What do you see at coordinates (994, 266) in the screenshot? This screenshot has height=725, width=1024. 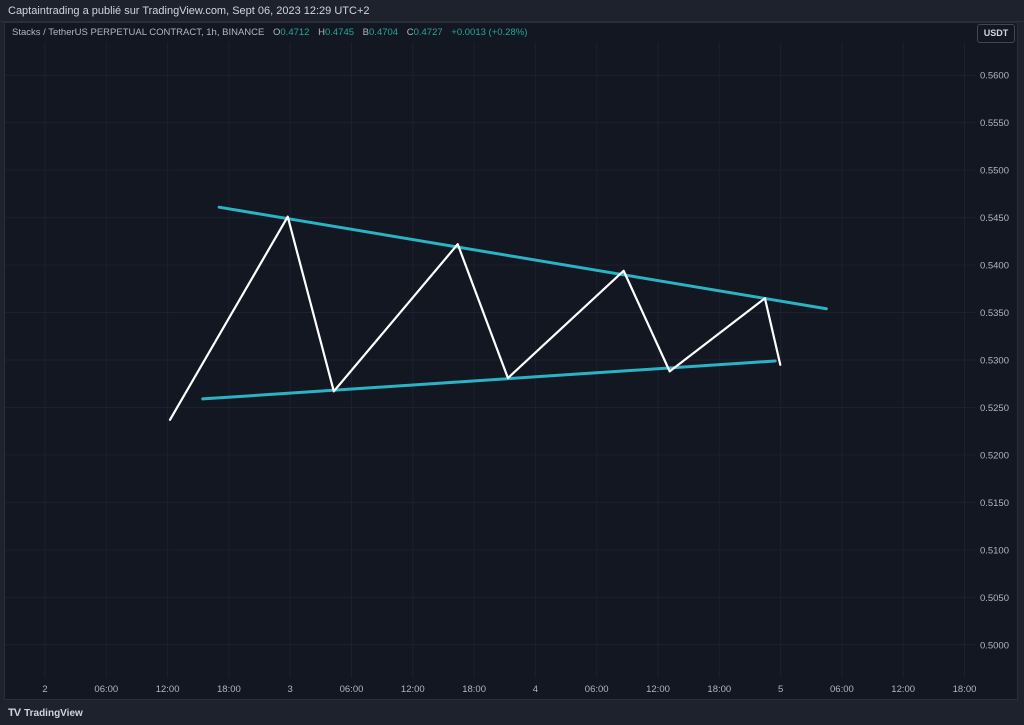 I see `price-tick-label: 0.5400` at bounding box center [994, 266].